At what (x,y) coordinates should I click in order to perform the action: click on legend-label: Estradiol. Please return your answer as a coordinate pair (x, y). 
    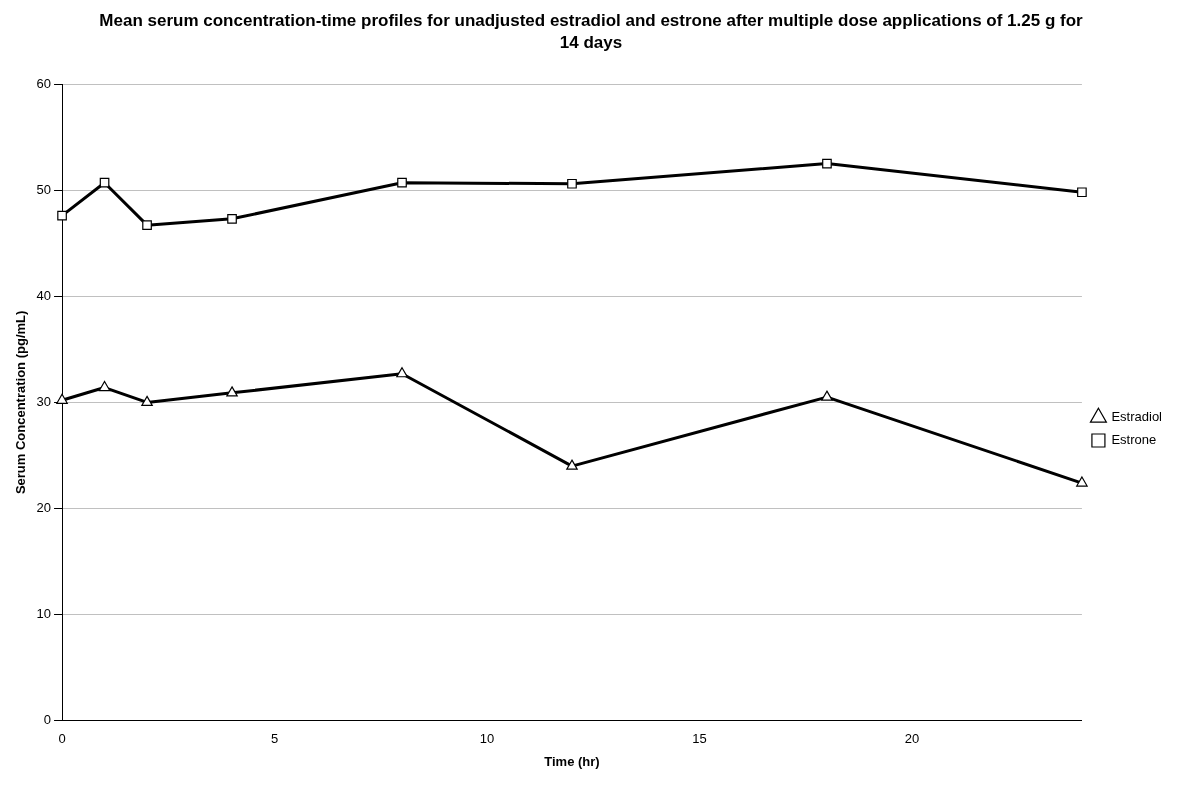
    Looking at the image, I should click on (1137, 417).